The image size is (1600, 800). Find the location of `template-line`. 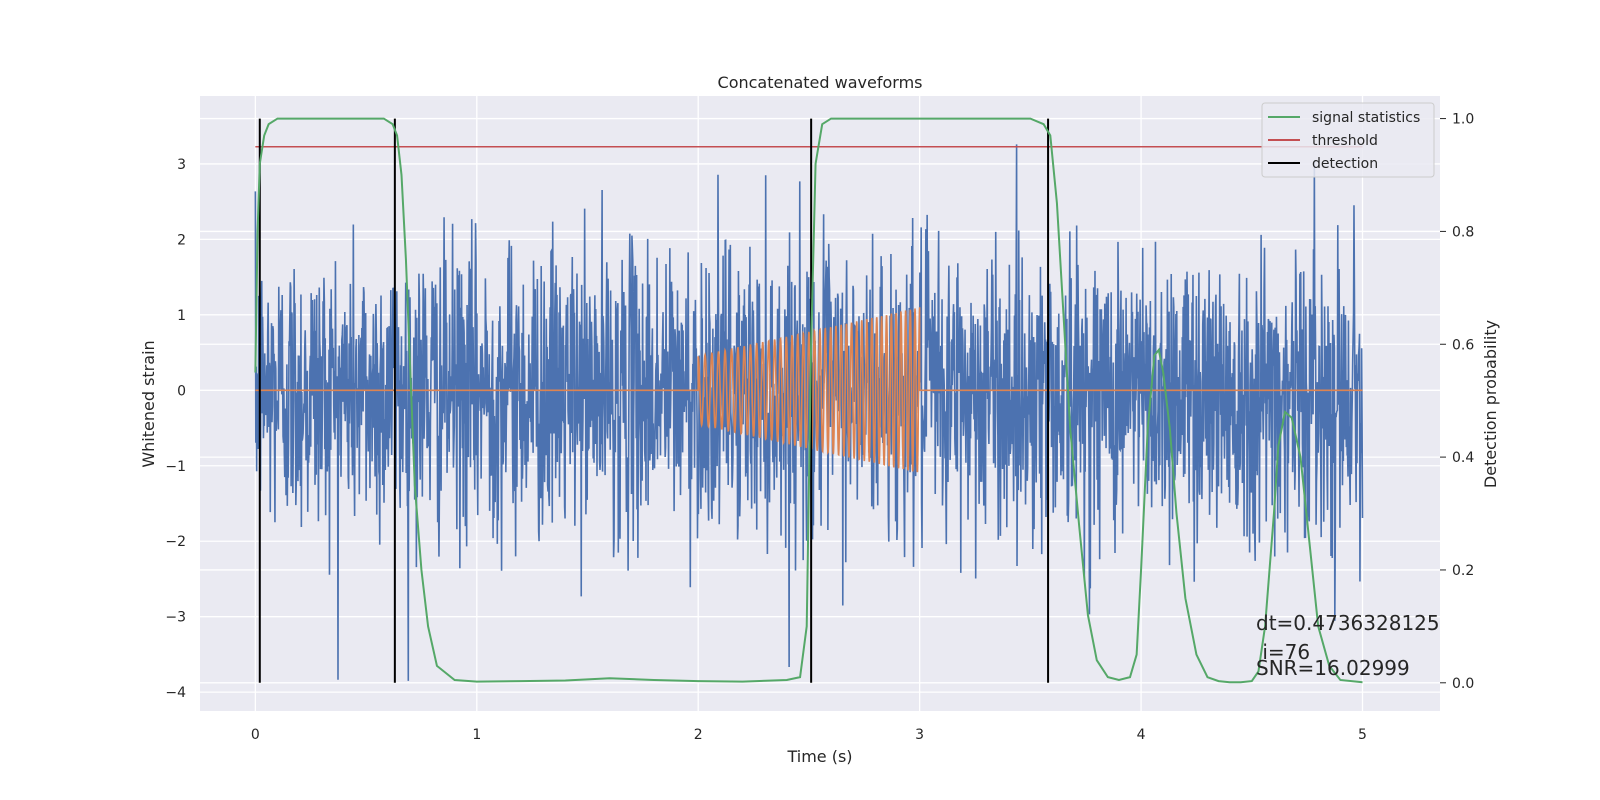

template-line is located at coordinates (809, 390).